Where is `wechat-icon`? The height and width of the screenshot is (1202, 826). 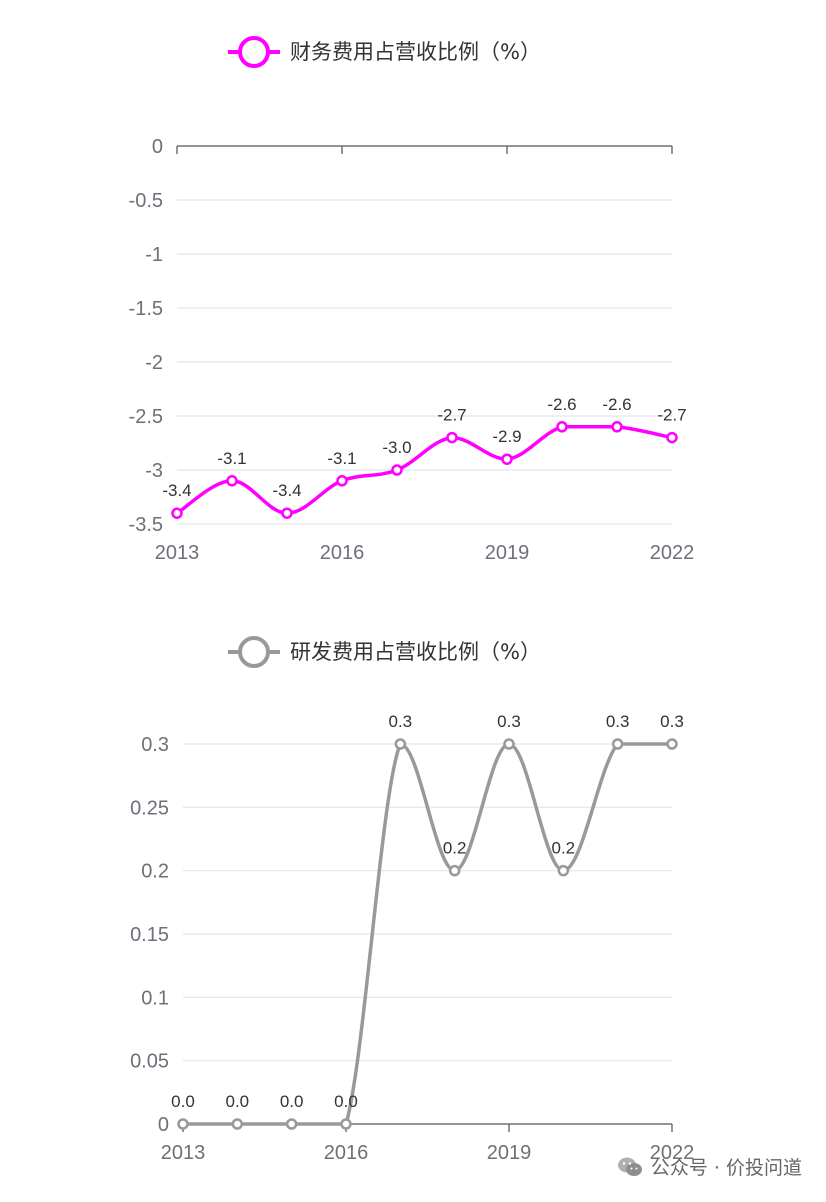
wechat-icon is located at coordinates (629, 1166).